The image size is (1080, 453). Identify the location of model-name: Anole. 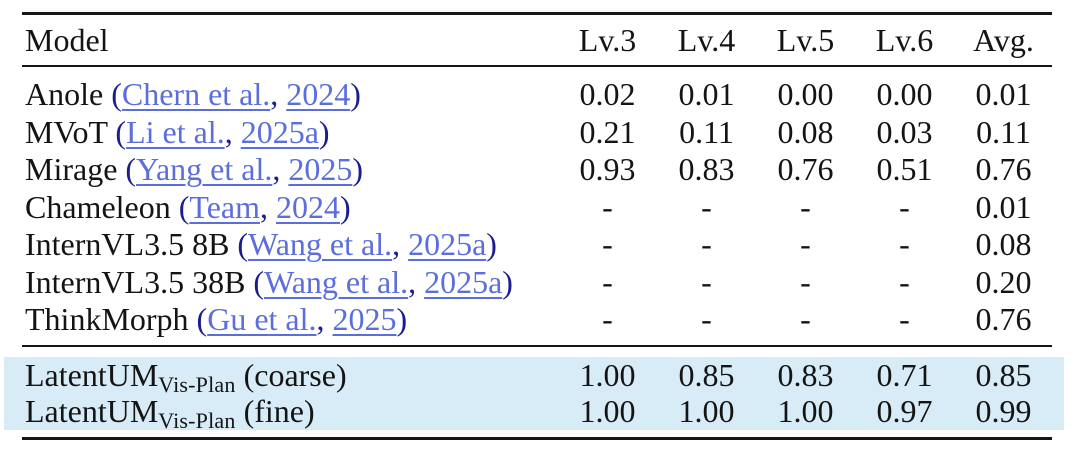
(64, 94).